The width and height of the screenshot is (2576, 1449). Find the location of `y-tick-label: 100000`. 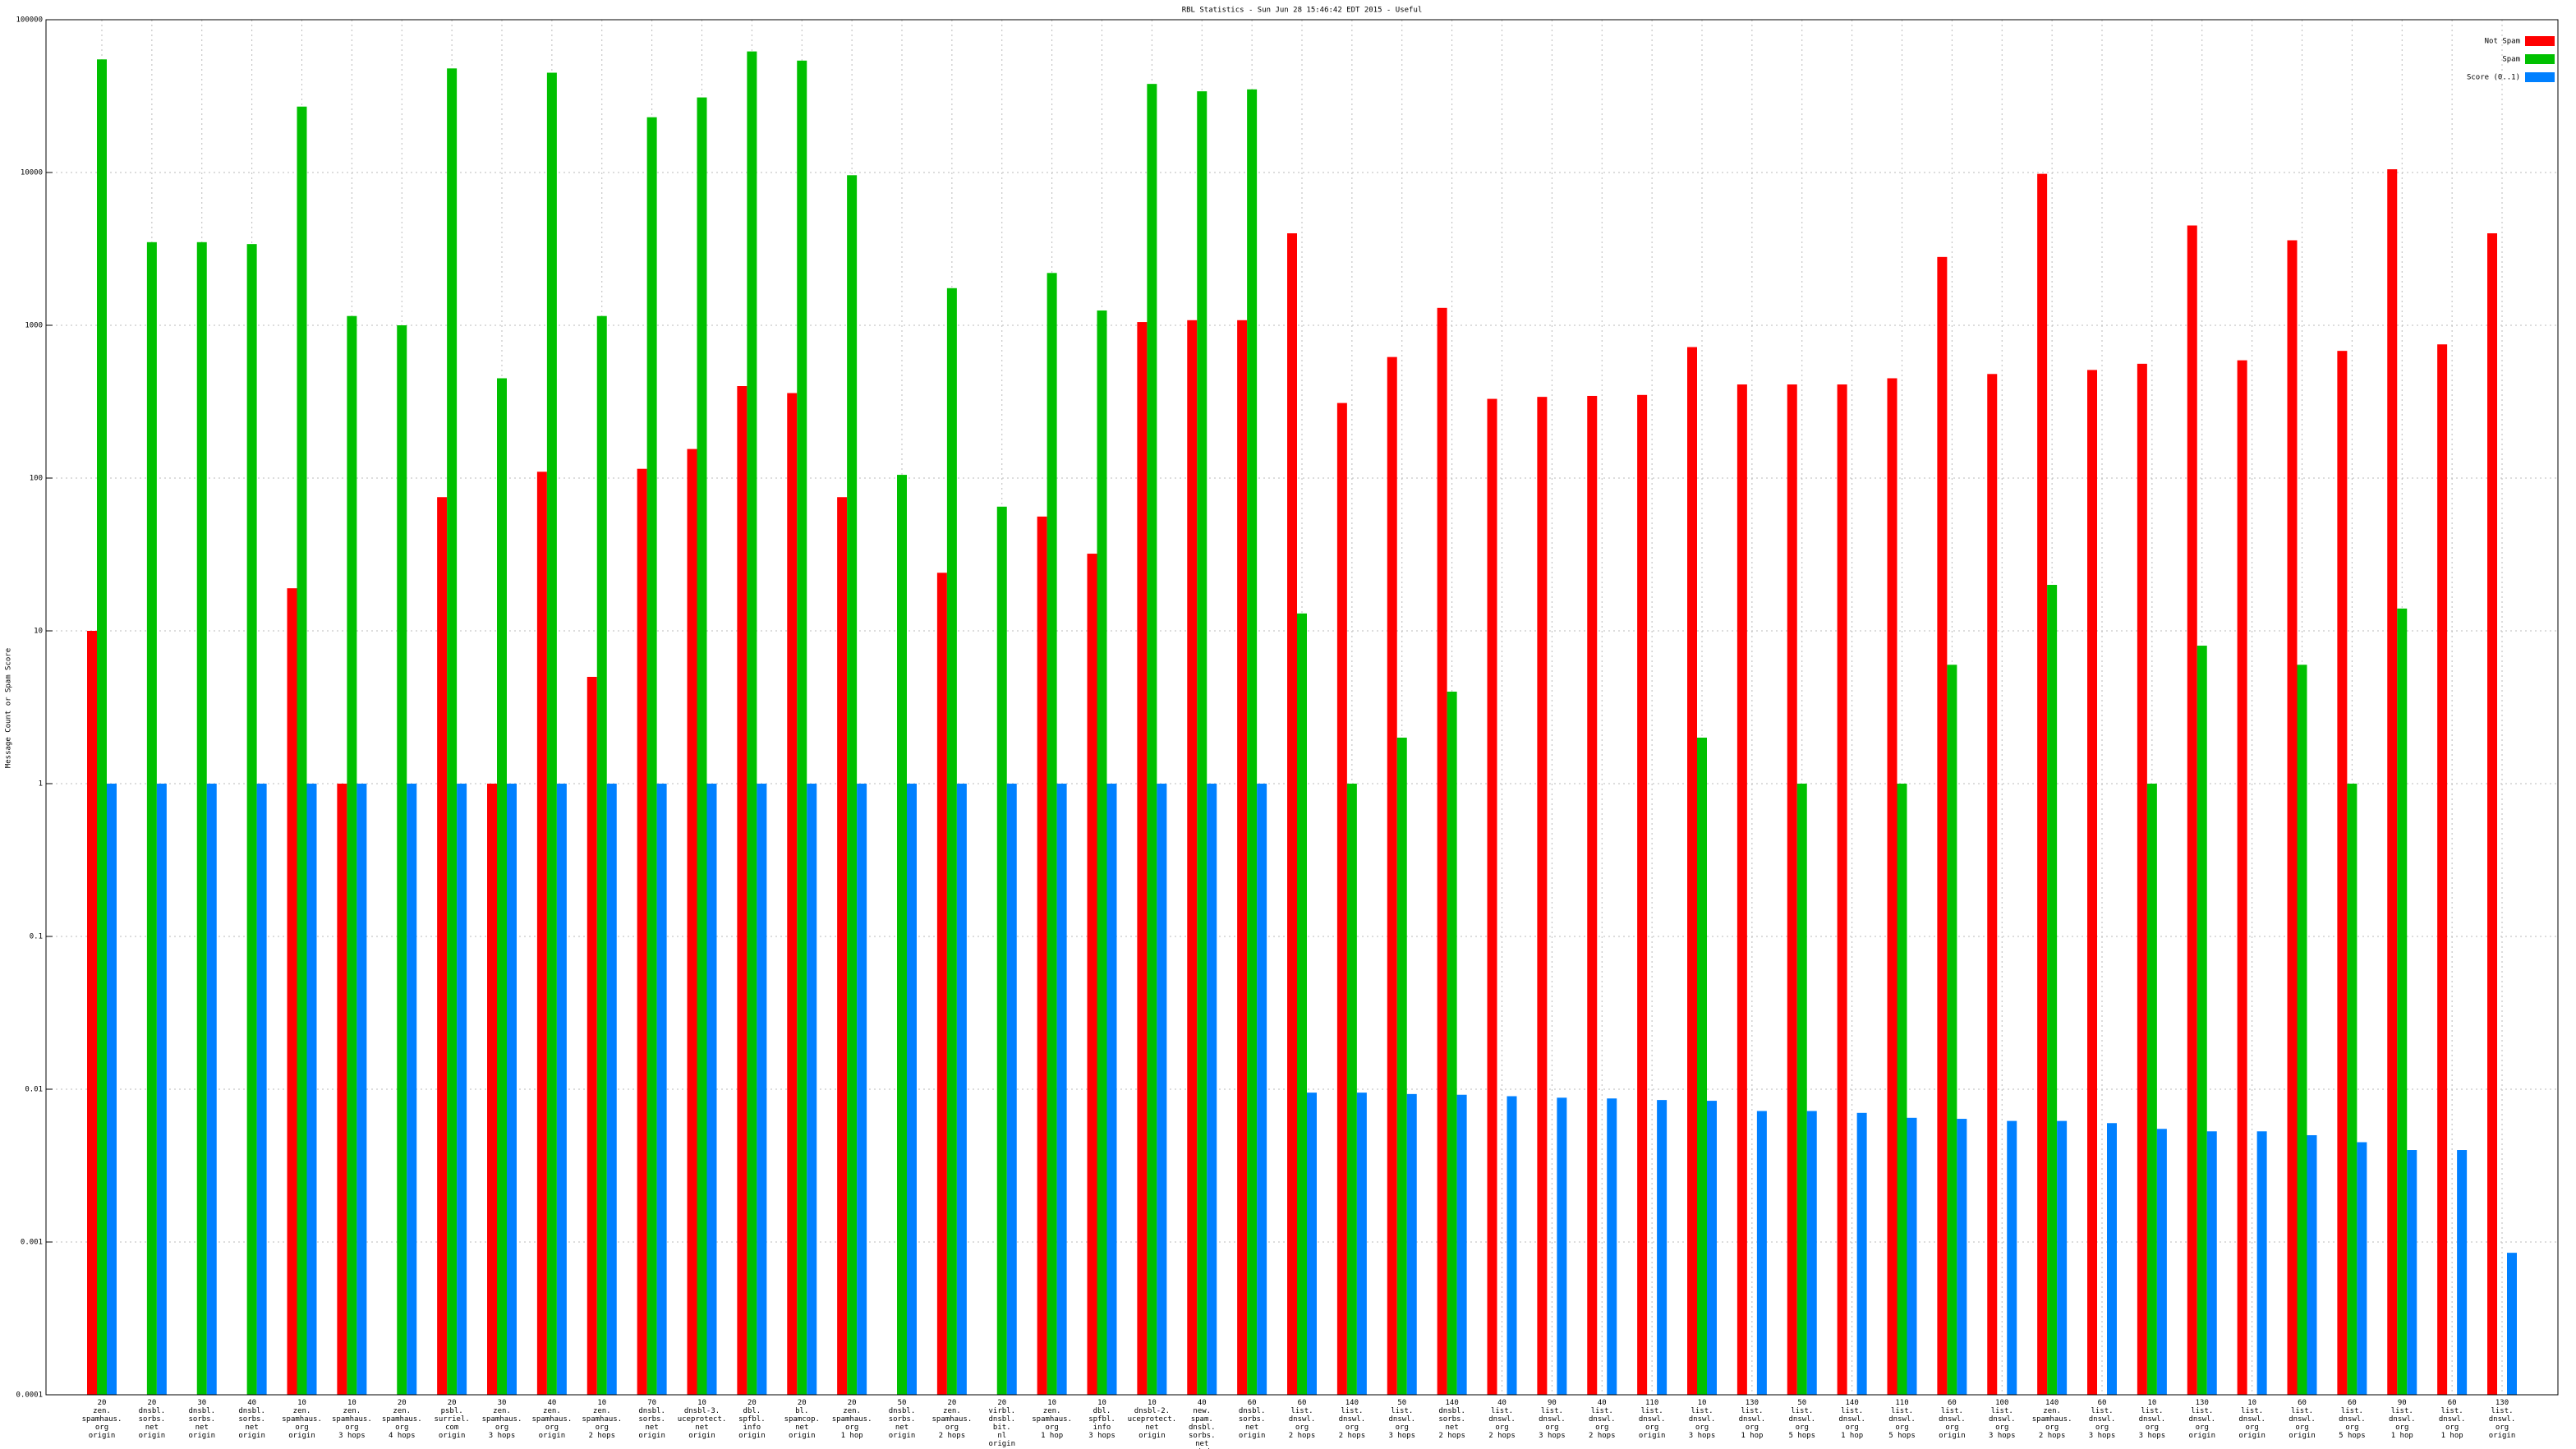

y-tick-label: 100000 is located at coordinates (30, 20).